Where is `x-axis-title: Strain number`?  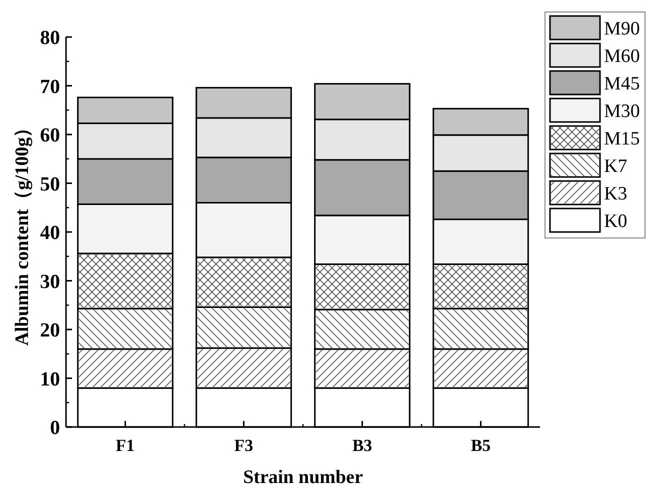 x-axis-title: Strain number is located at coordinates (303, 477).